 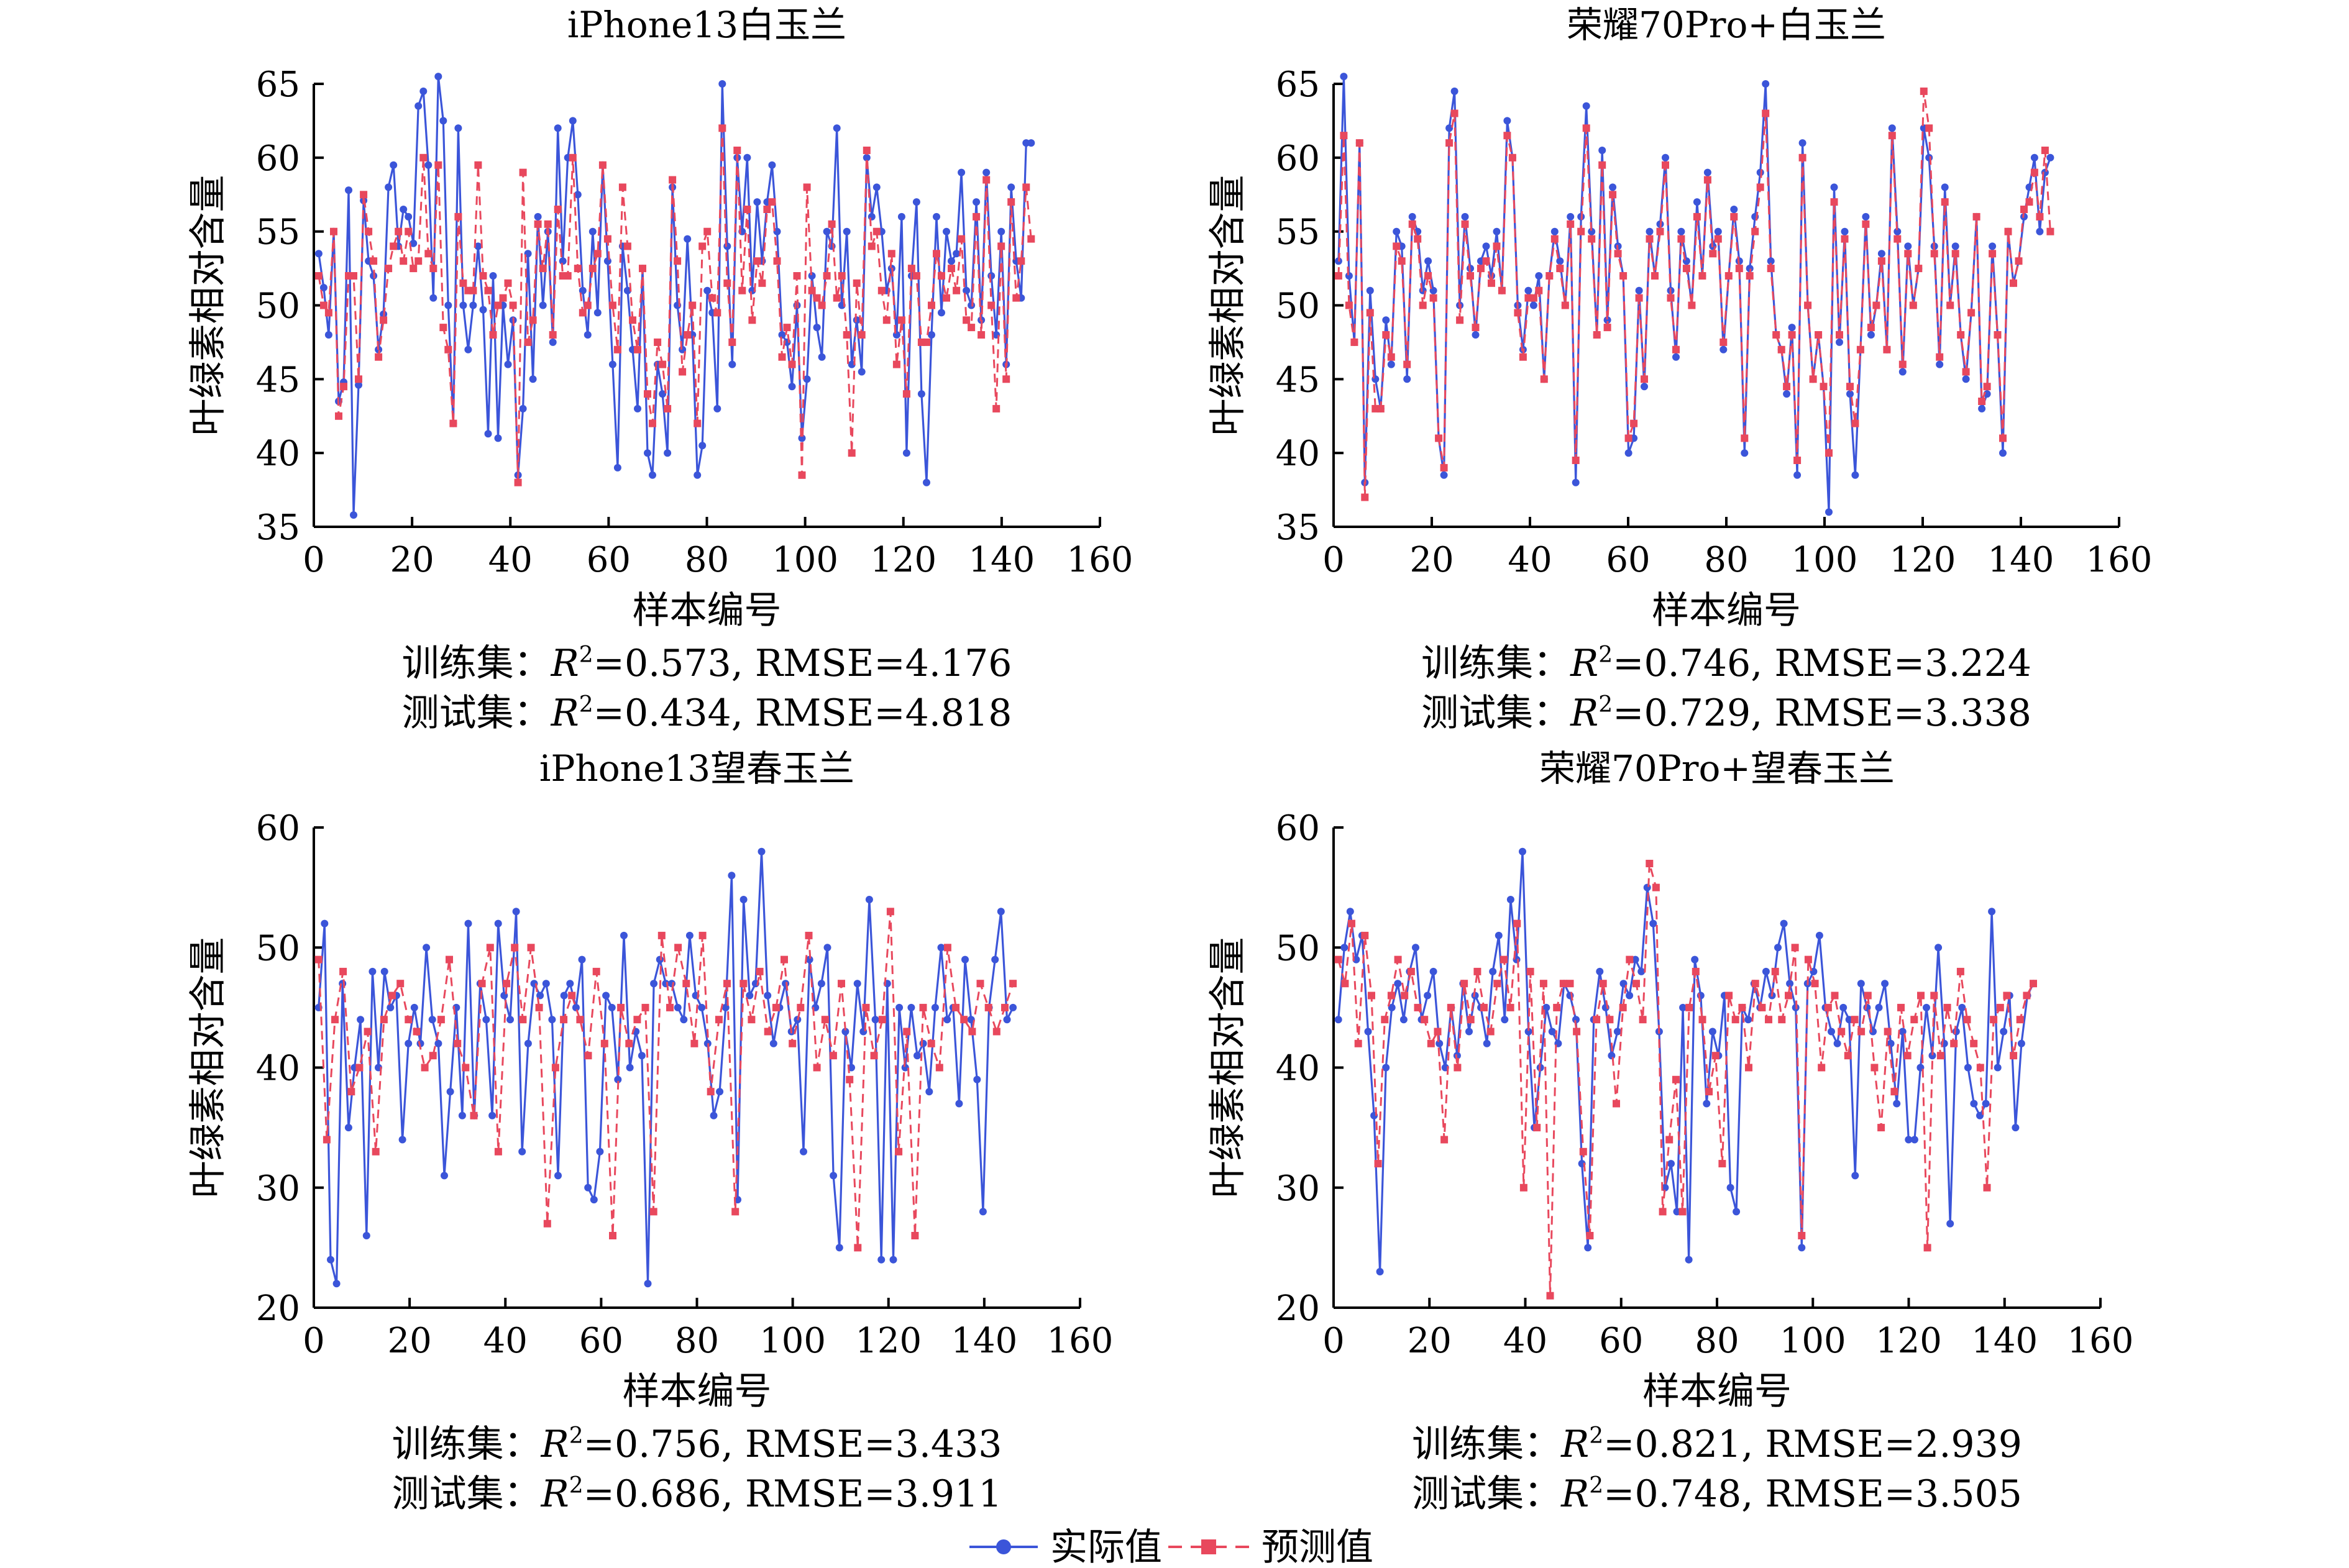 I want to click on train-label: 训练集：, so click(x=467, y=1444).